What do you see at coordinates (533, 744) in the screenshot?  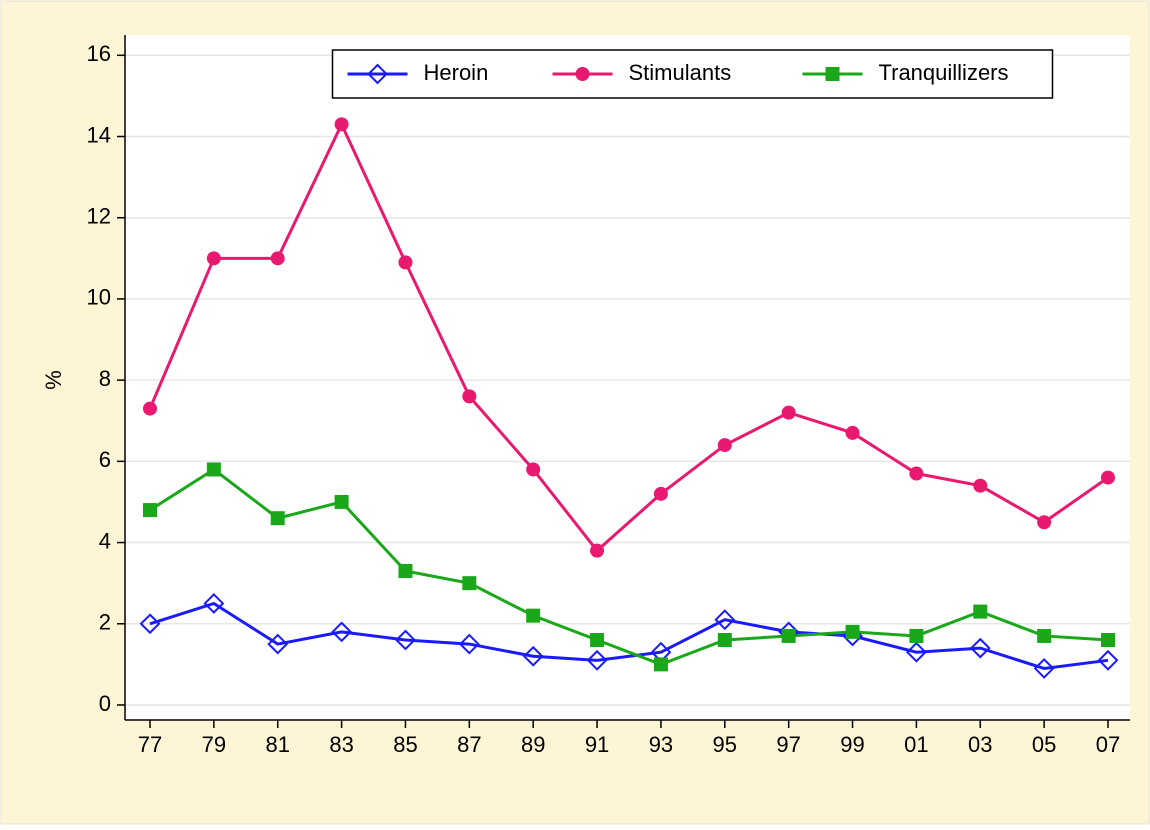 I see `x-tick-label: 89` at bounding box center [533, 744].